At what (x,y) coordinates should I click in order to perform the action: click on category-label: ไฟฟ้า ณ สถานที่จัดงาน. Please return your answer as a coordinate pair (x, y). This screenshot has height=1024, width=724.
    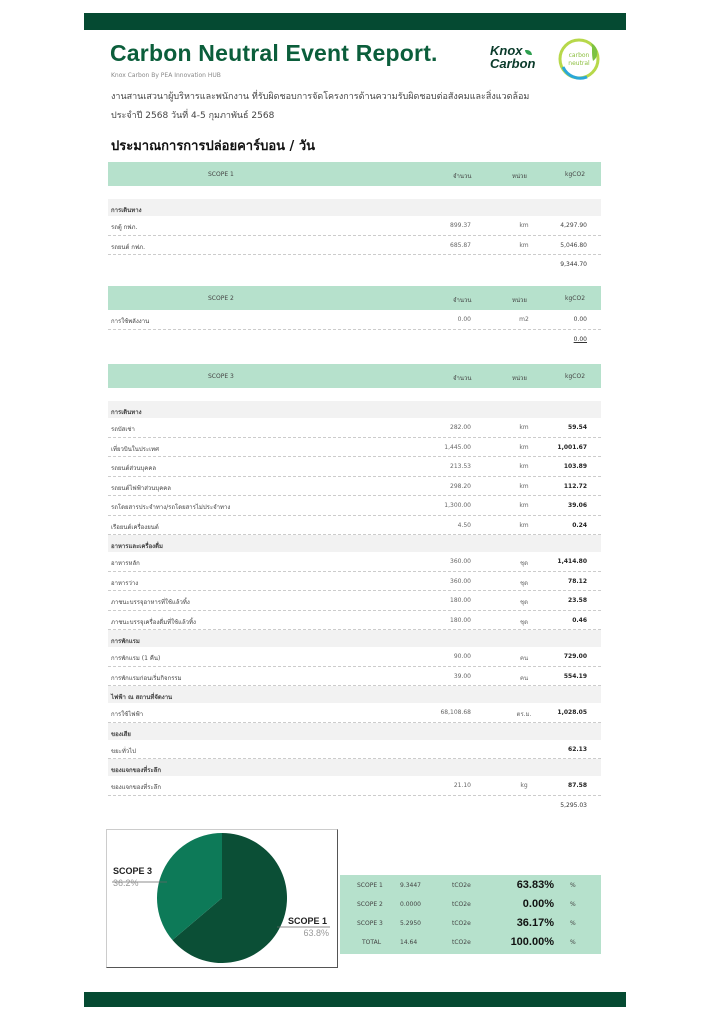
    Looking at the image, I should click on (142, 697).